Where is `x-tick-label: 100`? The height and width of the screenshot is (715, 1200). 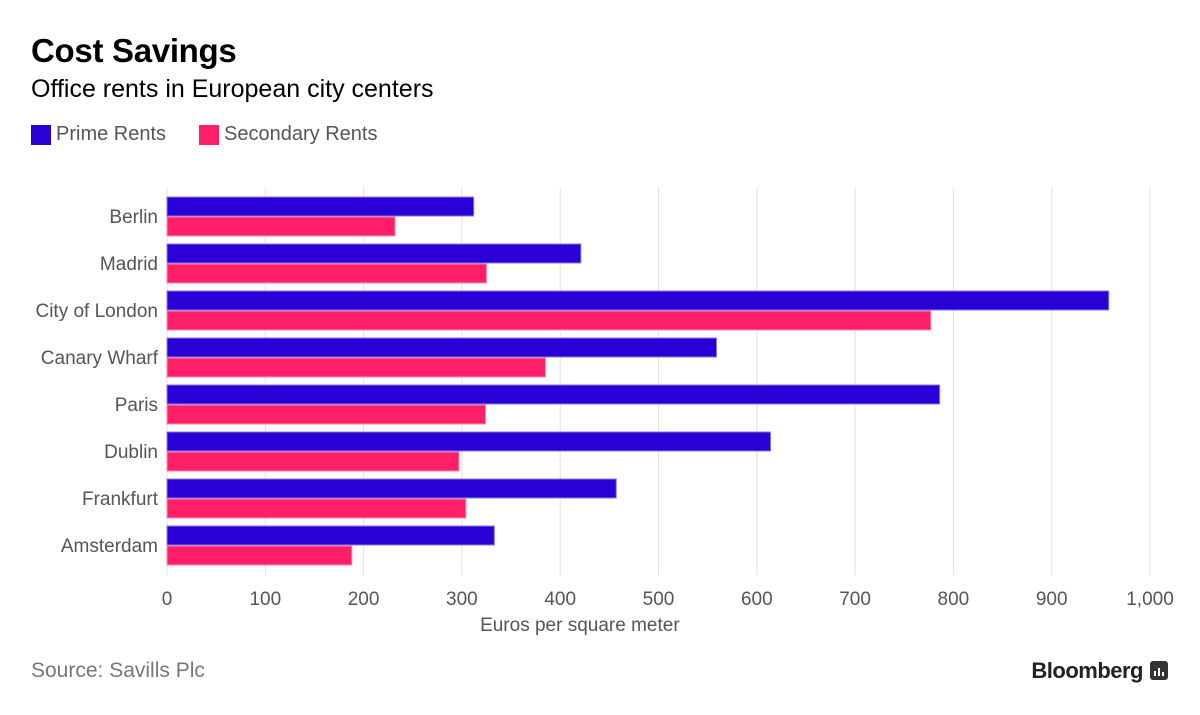
x-tick-label: 100 is located at coordinates (265, 599).